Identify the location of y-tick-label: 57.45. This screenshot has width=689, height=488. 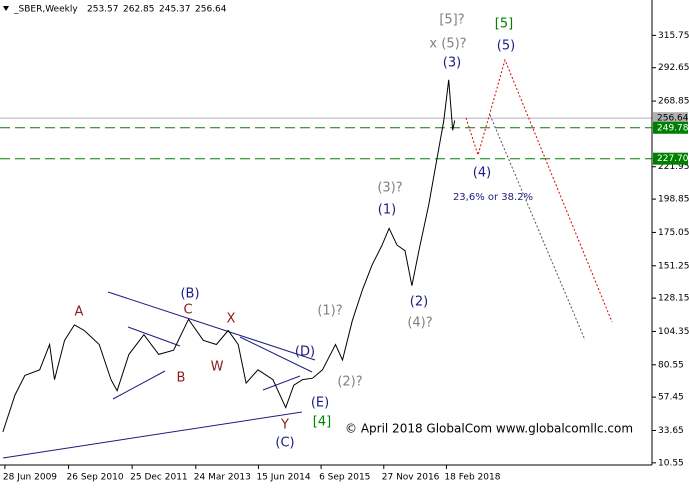
(671, 398).